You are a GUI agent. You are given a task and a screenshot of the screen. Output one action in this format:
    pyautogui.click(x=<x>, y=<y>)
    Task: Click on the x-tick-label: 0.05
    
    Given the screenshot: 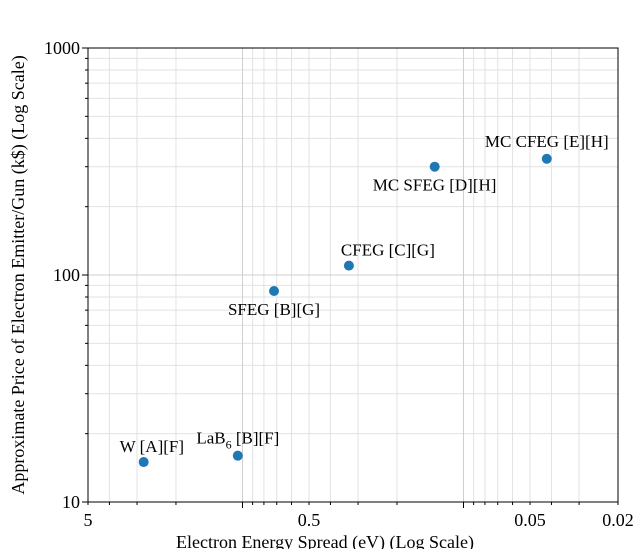 What is the action you would take?
    pyautogui.click(x=530, y=520)
    